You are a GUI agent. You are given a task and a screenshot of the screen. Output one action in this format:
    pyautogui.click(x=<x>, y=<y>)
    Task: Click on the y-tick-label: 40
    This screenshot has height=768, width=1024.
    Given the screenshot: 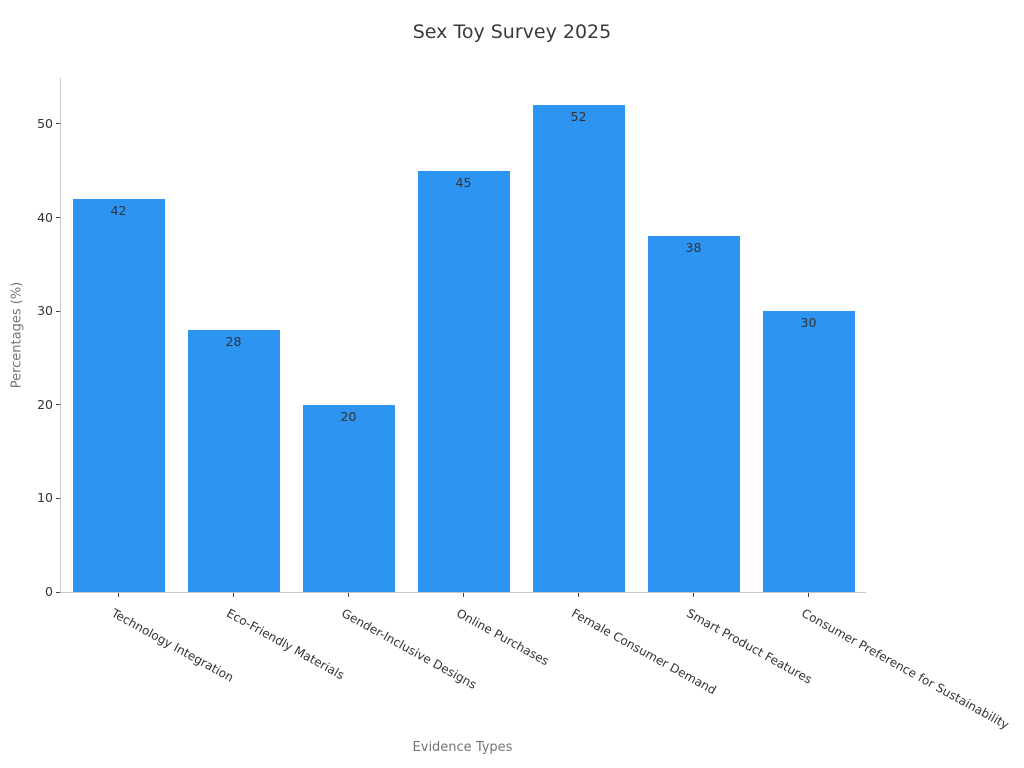 What is the action you would take?
    pyautogui.click(x=45, y=217)
    